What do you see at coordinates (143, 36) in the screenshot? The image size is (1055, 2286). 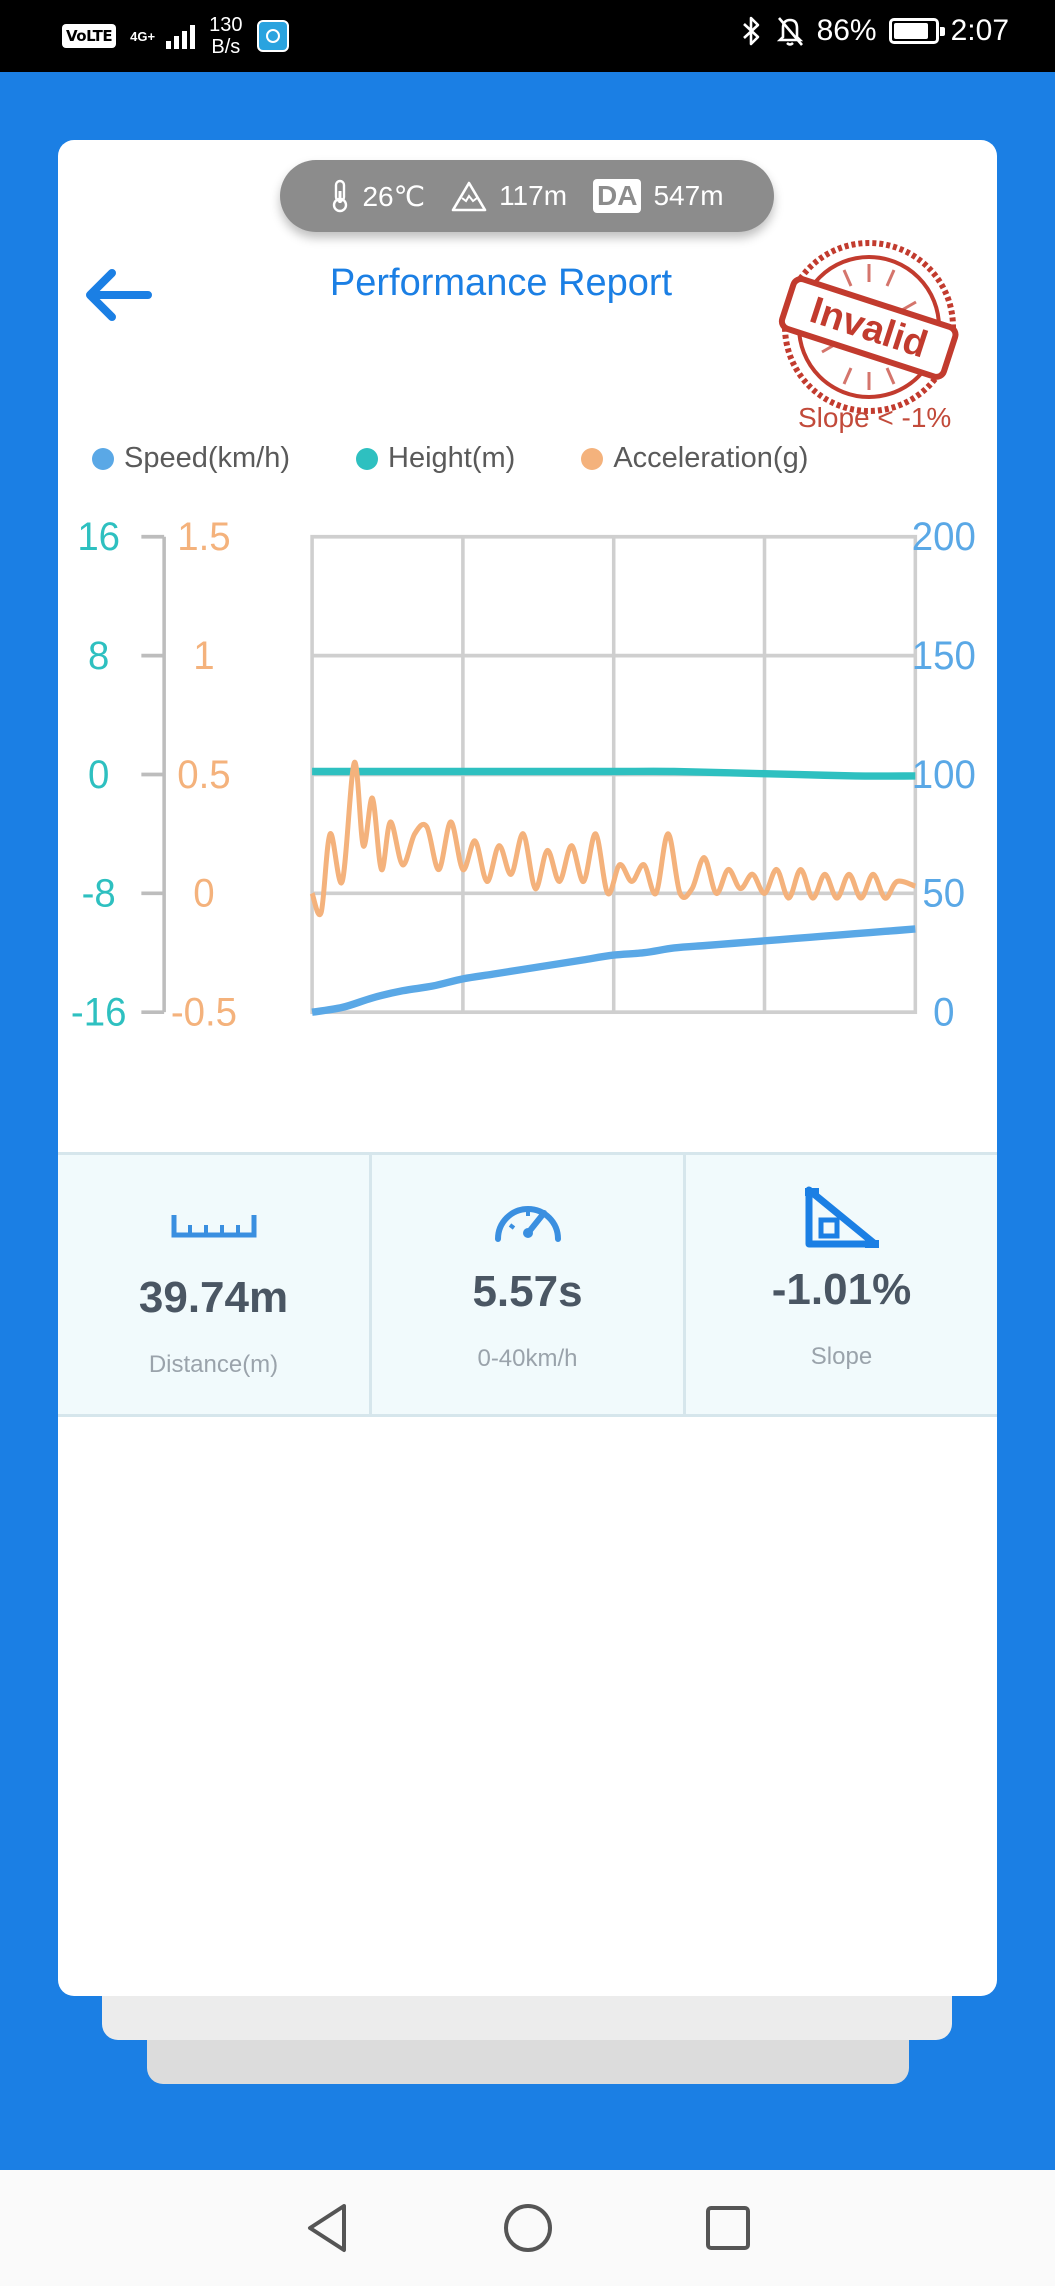 I see `network-type: 4G+` at bounding box center [143, 36].